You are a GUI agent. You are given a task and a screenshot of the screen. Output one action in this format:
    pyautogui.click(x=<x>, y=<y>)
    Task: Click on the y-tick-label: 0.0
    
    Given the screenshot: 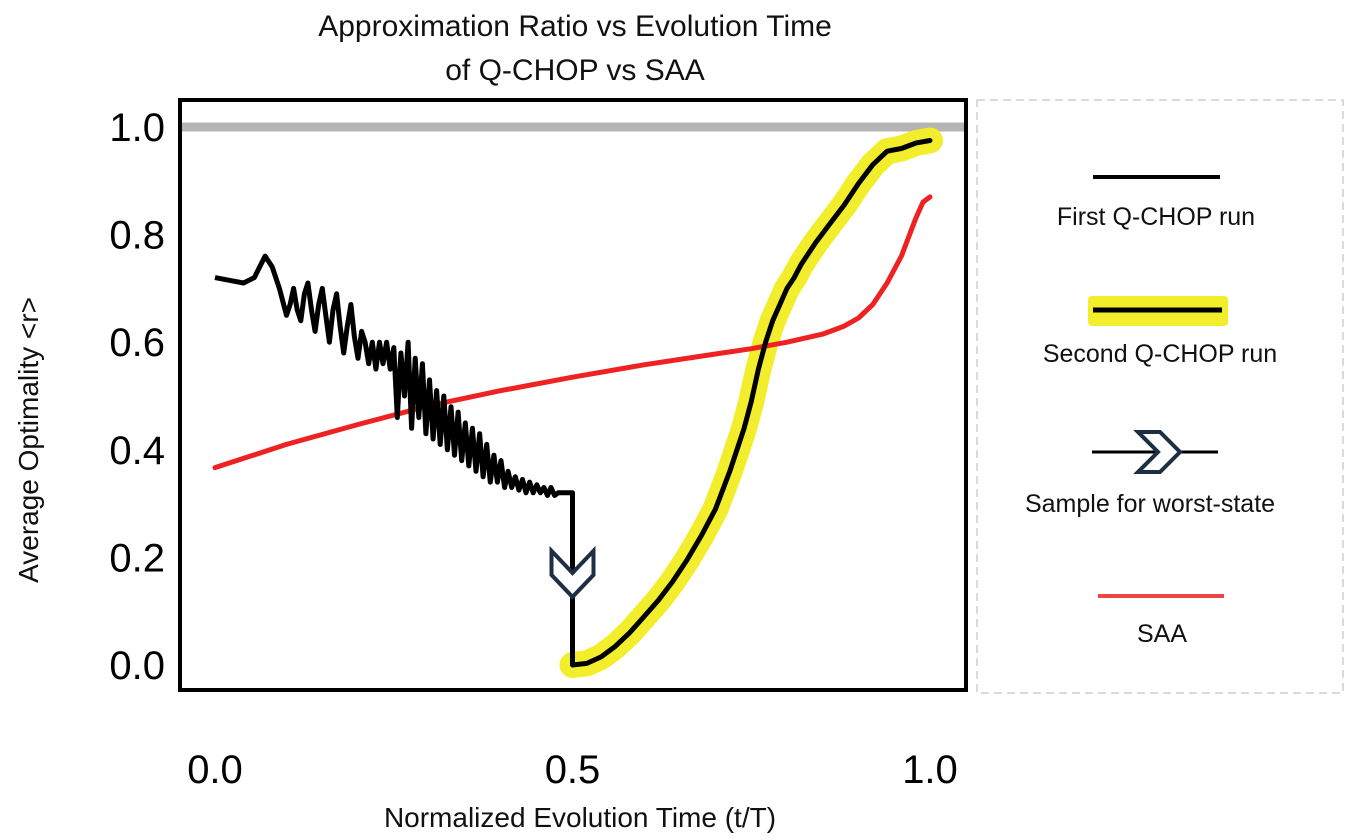 What is the action you would take?
    pyautogui.click(x=137, y=666)
    